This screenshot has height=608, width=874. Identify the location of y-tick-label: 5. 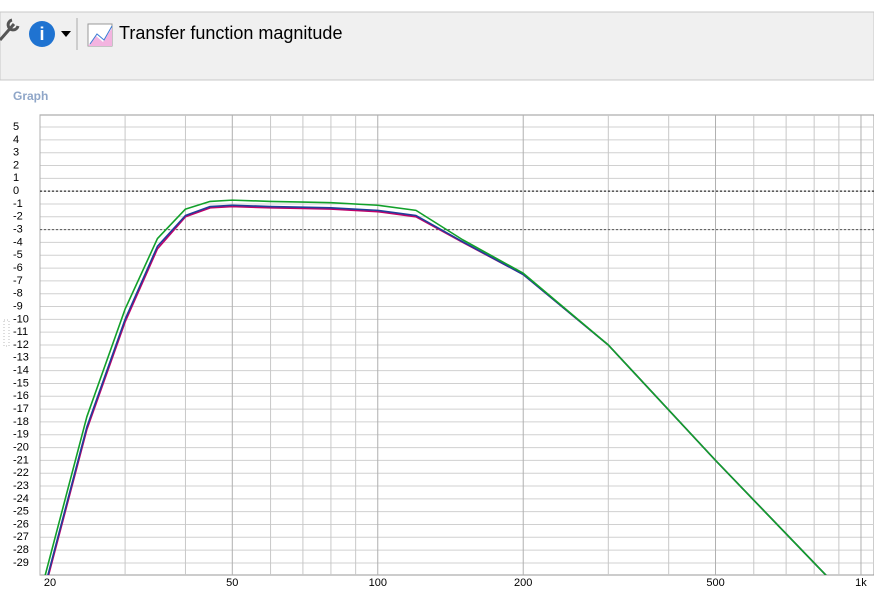
(16, 127).